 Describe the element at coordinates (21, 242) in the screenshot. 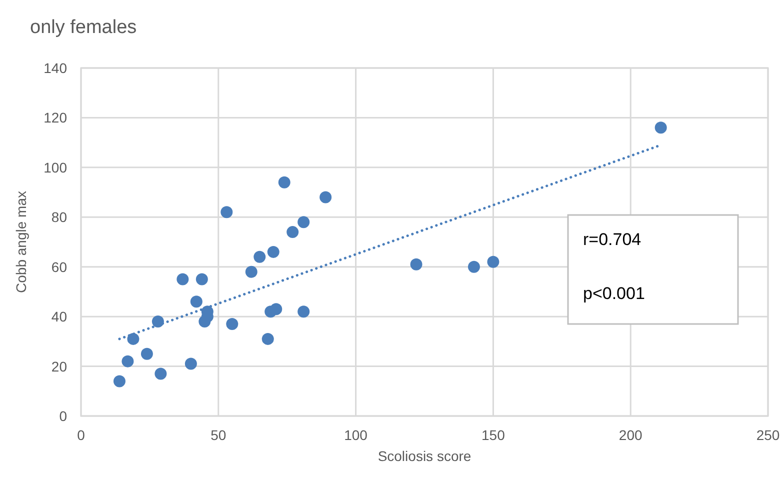

I see `y-axis-title: Cobb angle max` at that location.